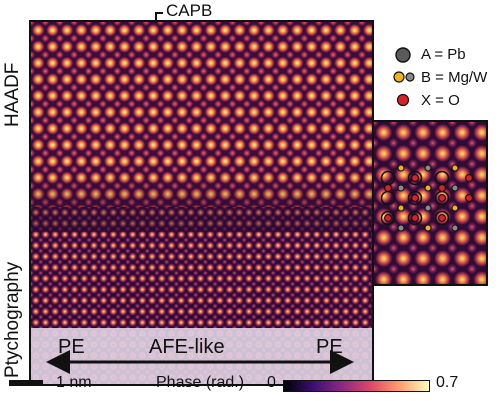 The width and height of the screenshot is (500, 401). What do you see at coordinates (329, 347) in the screenshot?
I see `pe-right-label: PE` at bounding box center [329, 347].